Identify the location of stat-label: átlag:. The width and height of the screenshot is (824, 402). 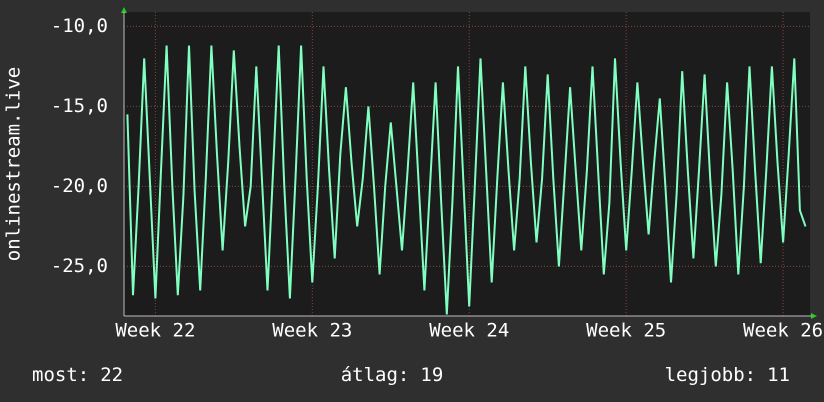
(375, 375).